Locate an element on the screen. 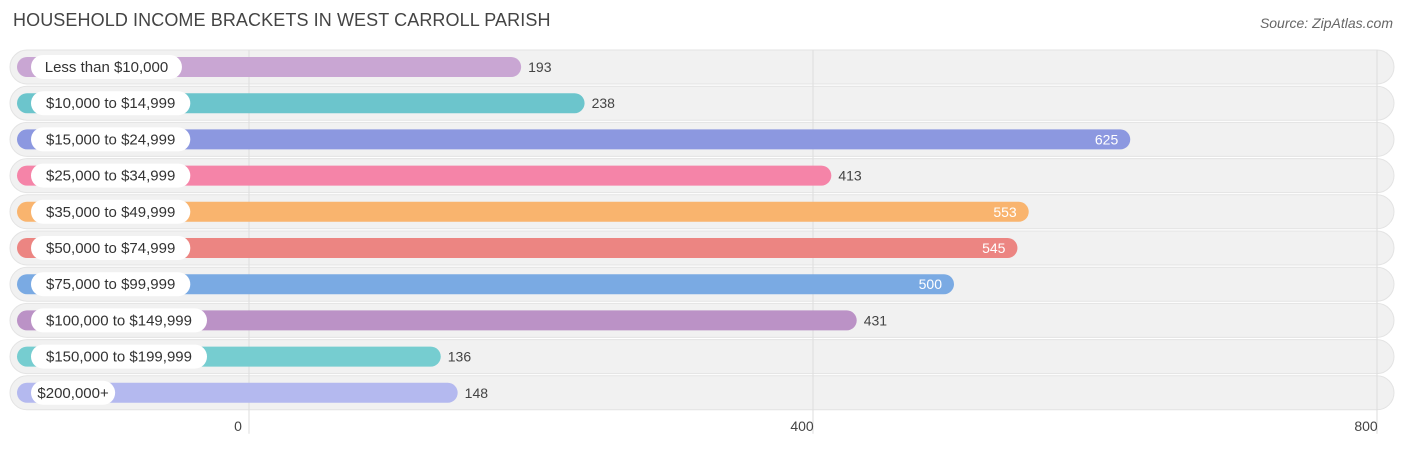  category-label: $100,000 to $149,999 is located at coordinates (119, 320).